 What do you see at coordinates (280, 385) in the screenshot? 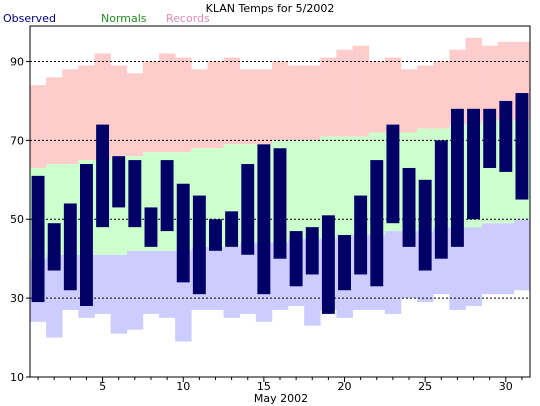
I see `x-axis: 5 10 15 20 25 30` at bounding box center [280, 385].